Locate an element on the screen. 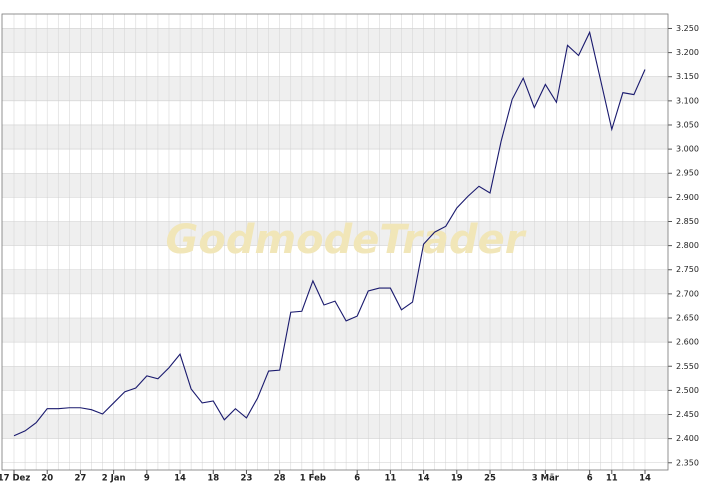  y-tick-label: 2.900 is located at coordinates (687, 197).